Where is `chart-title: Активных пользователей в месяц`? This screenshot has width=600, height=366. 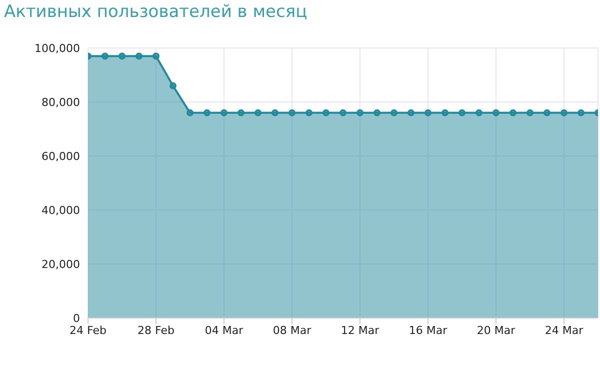 chart-title: Активных пользователей в месяц is located at coordinates (155, 12).